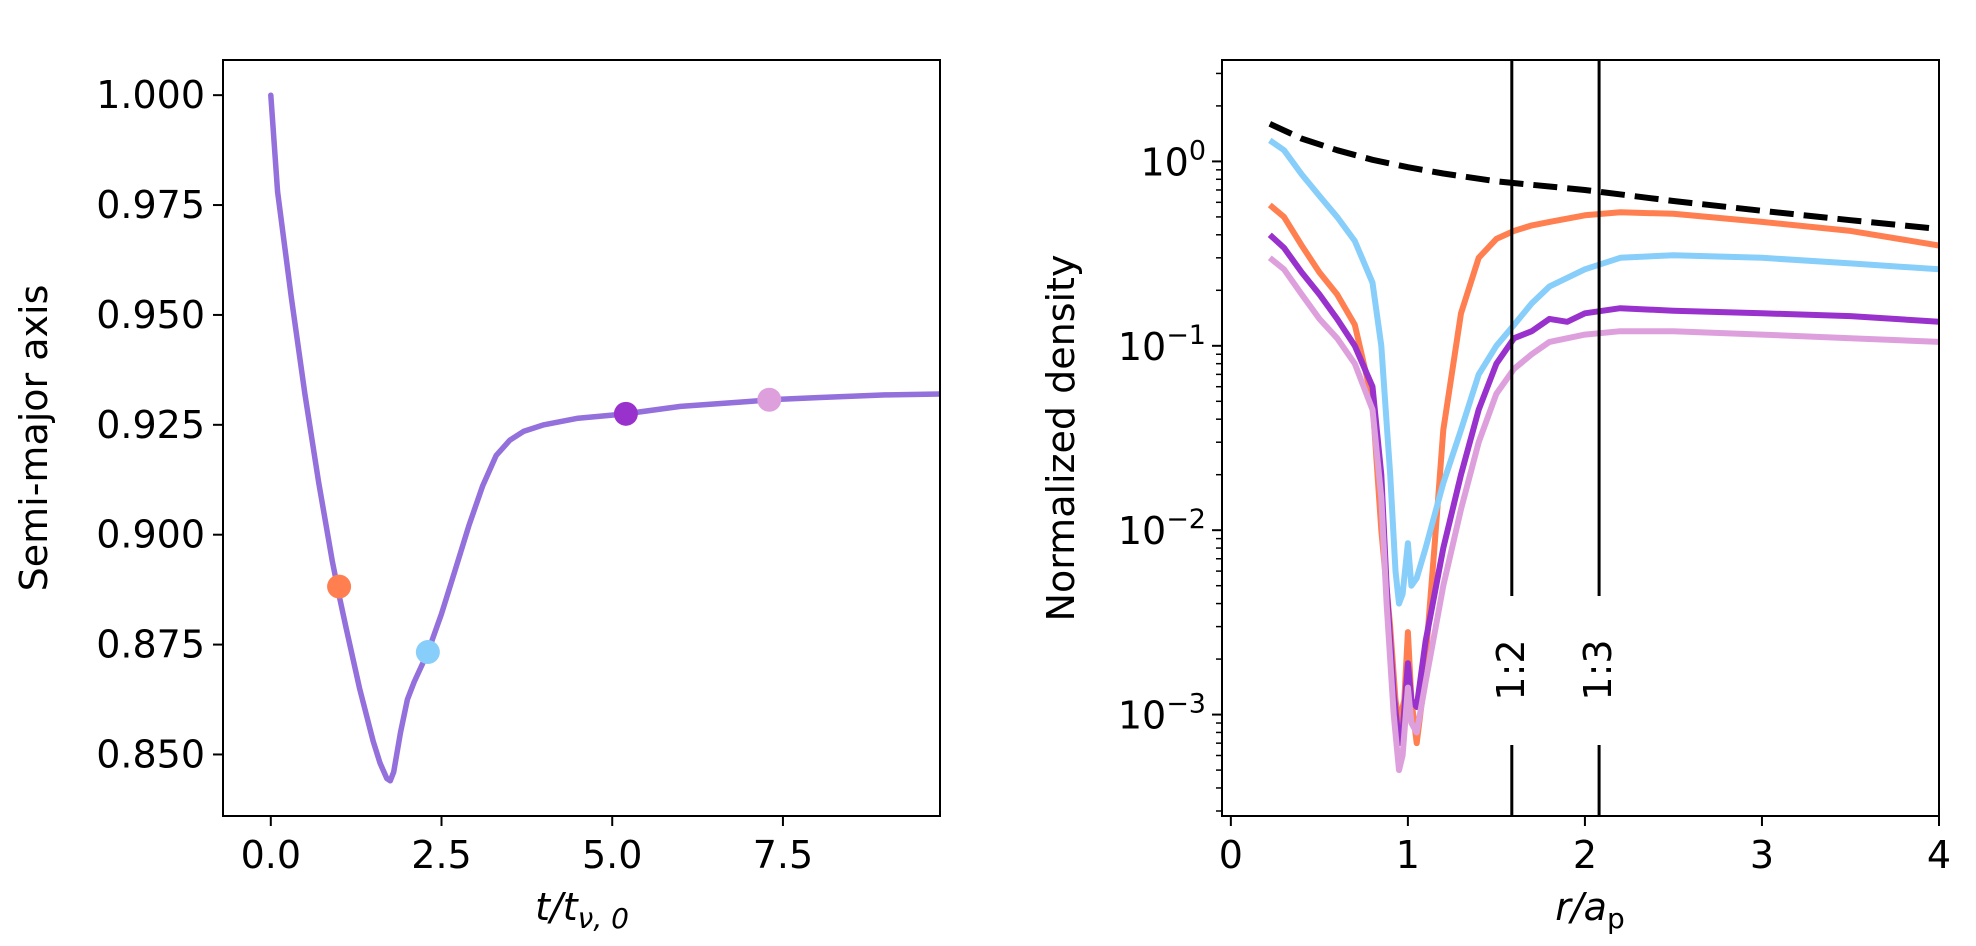 The image size is (1976, 946). What do you see at coordinates (1173, 159) in the screenshot?
I see `right-y-tick-label: 10⁰` at bounding box center [1173, 159].